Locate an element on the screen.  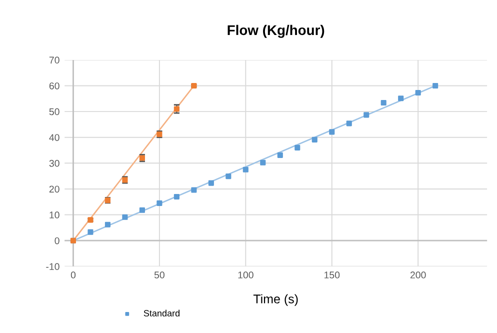
x-tick-label: 200 is located at coordinates (418, 275).